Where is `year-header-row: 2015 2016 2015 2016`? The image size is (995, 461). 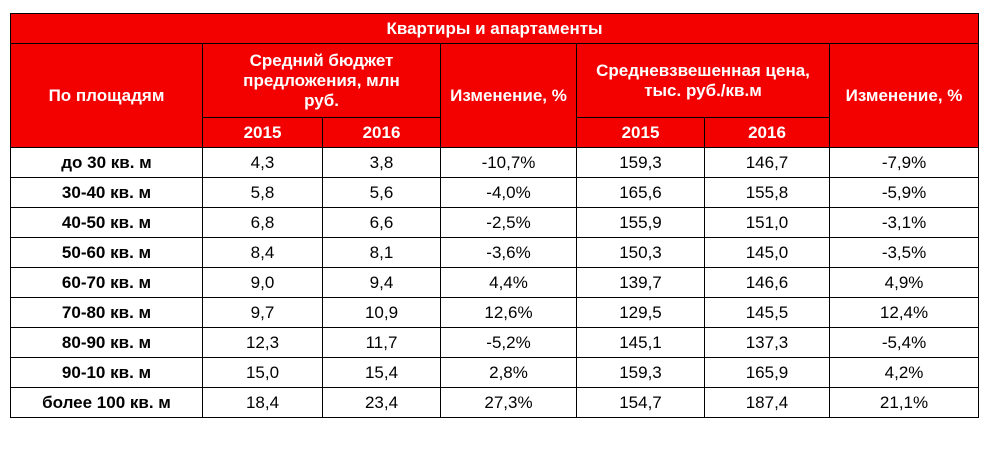 year-header-row: 2015 2016 2015 2016 is located at coordinates (495, 132).